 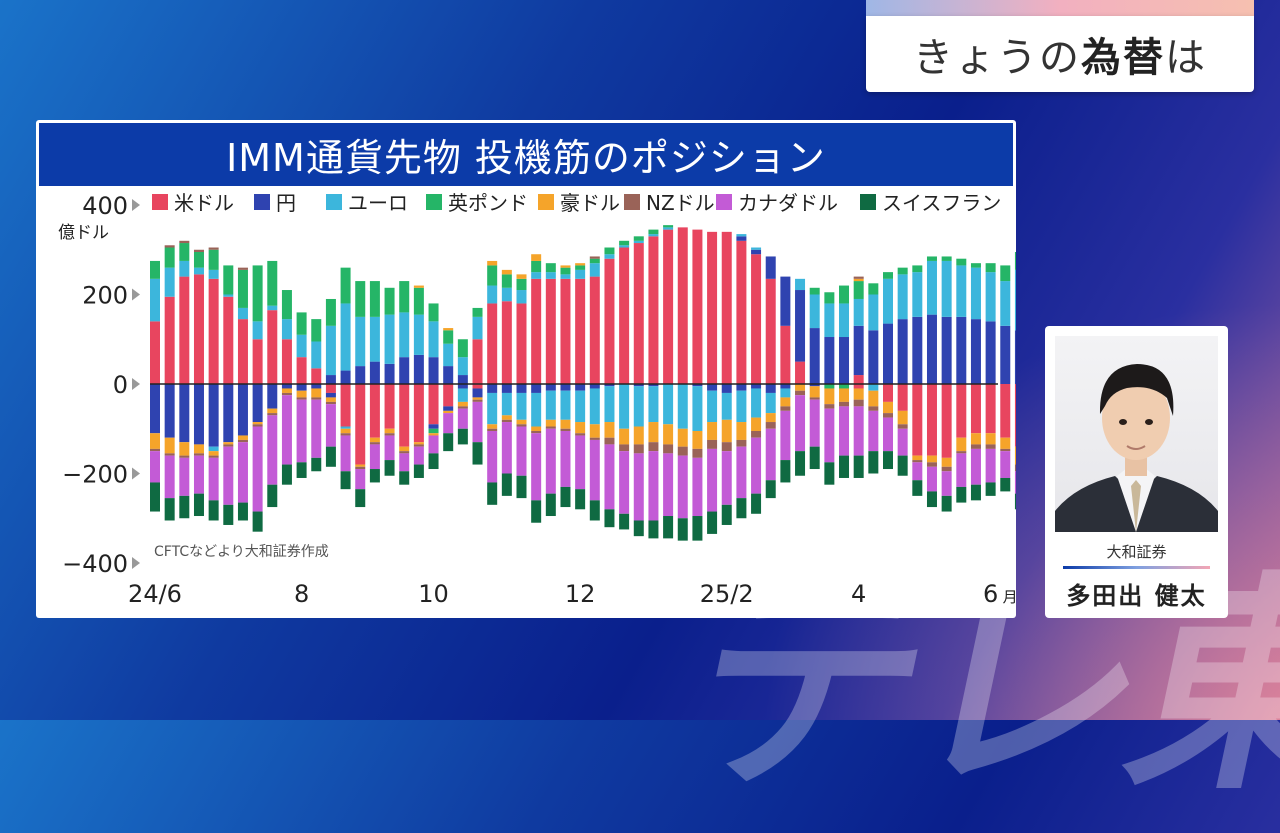 I want to click on commentator-photo, so click(x=1136, y=434).